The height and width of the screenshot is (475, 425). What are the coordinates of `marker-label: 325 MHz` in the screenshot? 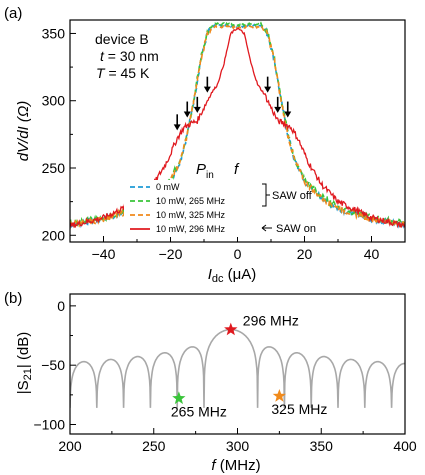 It's located at (299, 409).